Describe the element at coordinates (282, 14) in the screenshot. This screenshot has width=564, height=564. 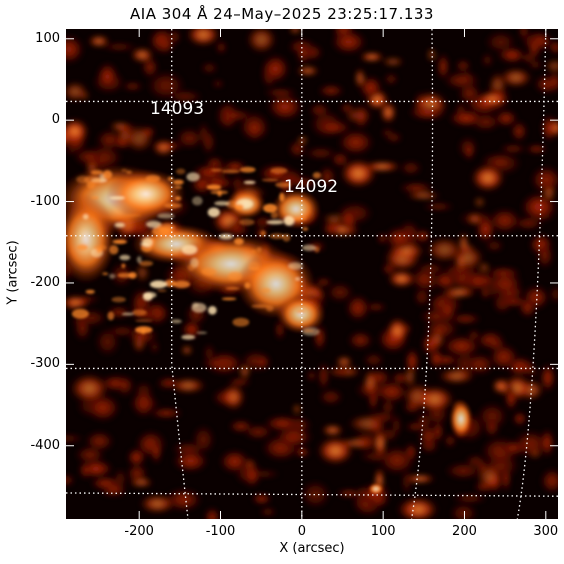
I see `plot-title: AIA 304 Å 24–May–2025 23:25:17.133` at that location.